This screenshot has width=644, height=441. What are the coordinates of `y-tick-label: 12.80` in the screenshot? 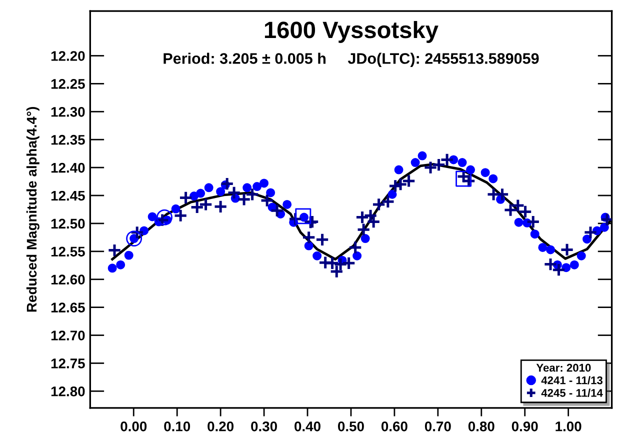 It's located at (68, 391).